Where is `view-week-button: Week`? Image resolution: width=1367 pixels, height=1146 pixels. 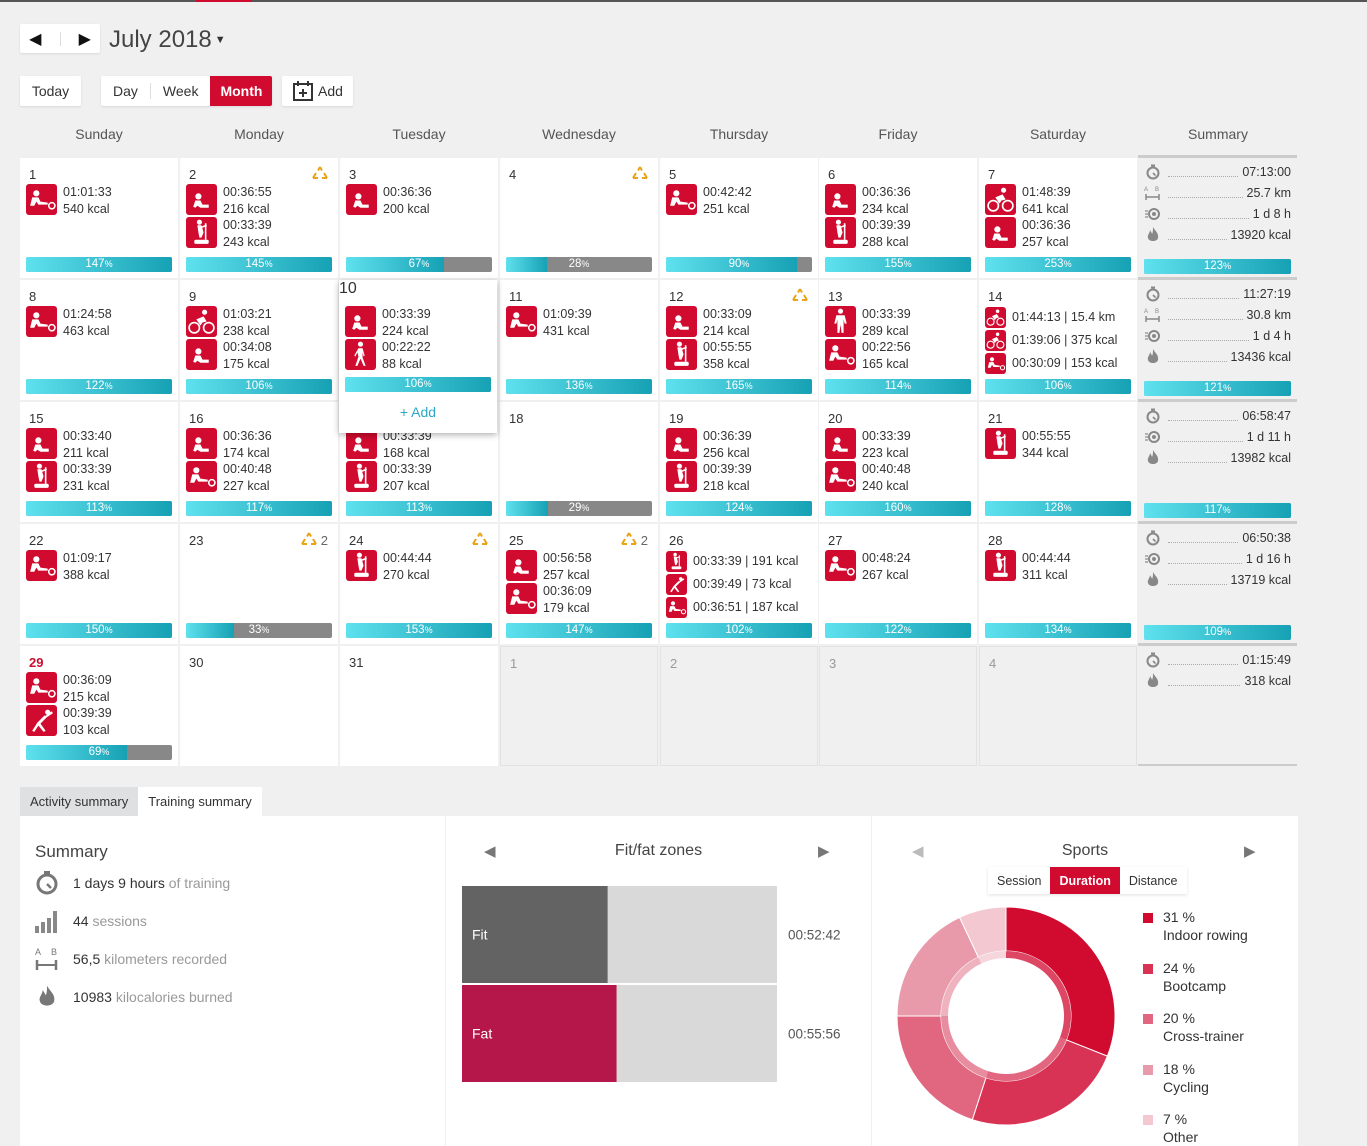
view-week-button: Week is located at coordinates (180, 91).